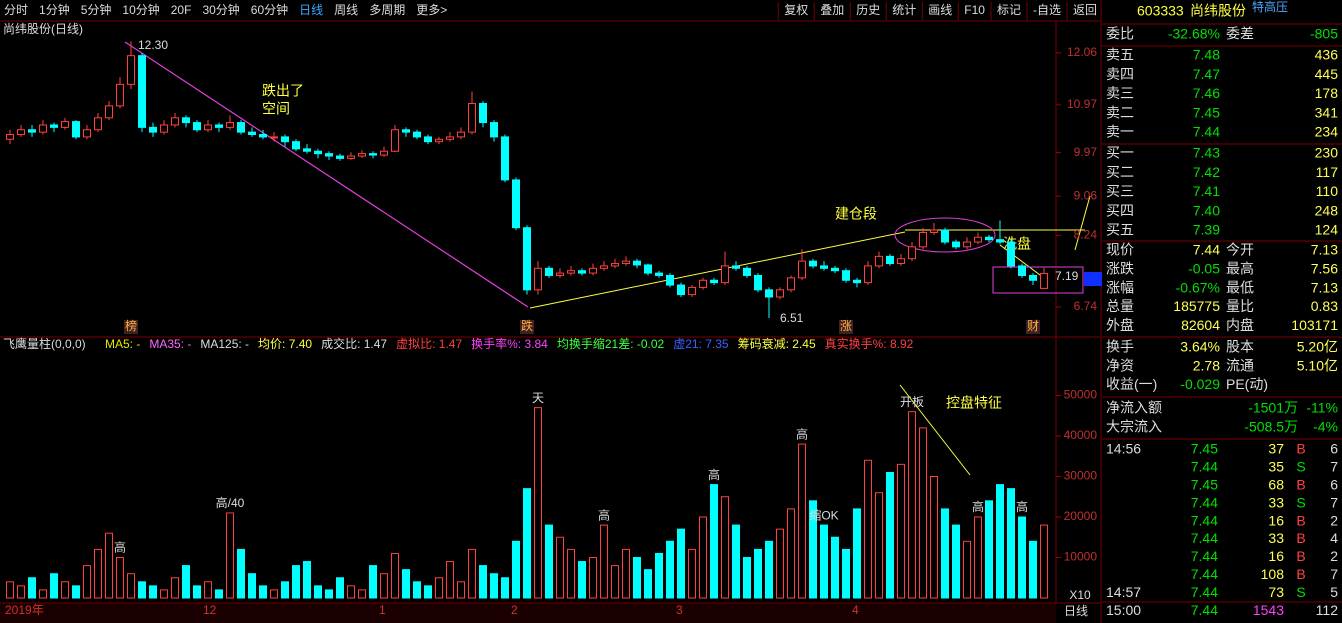 The width and height of the screenshot is (1342, 623). Describe the element at coordinates (1082, 52) in the screenshot. I see `y-tick-label: 12.06` at that location.